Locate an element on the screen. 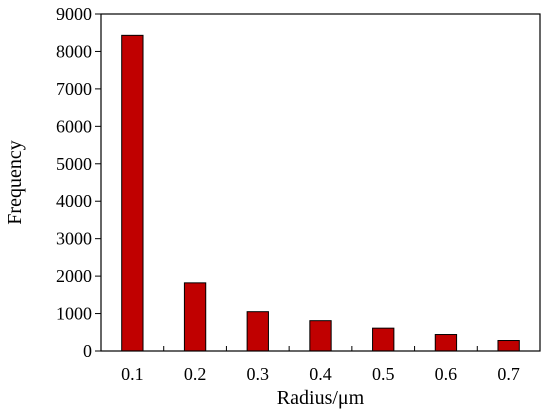 This screenshot has width=550, height=411. x-tick-label: 0.2 is located at coordinates (195, 374).